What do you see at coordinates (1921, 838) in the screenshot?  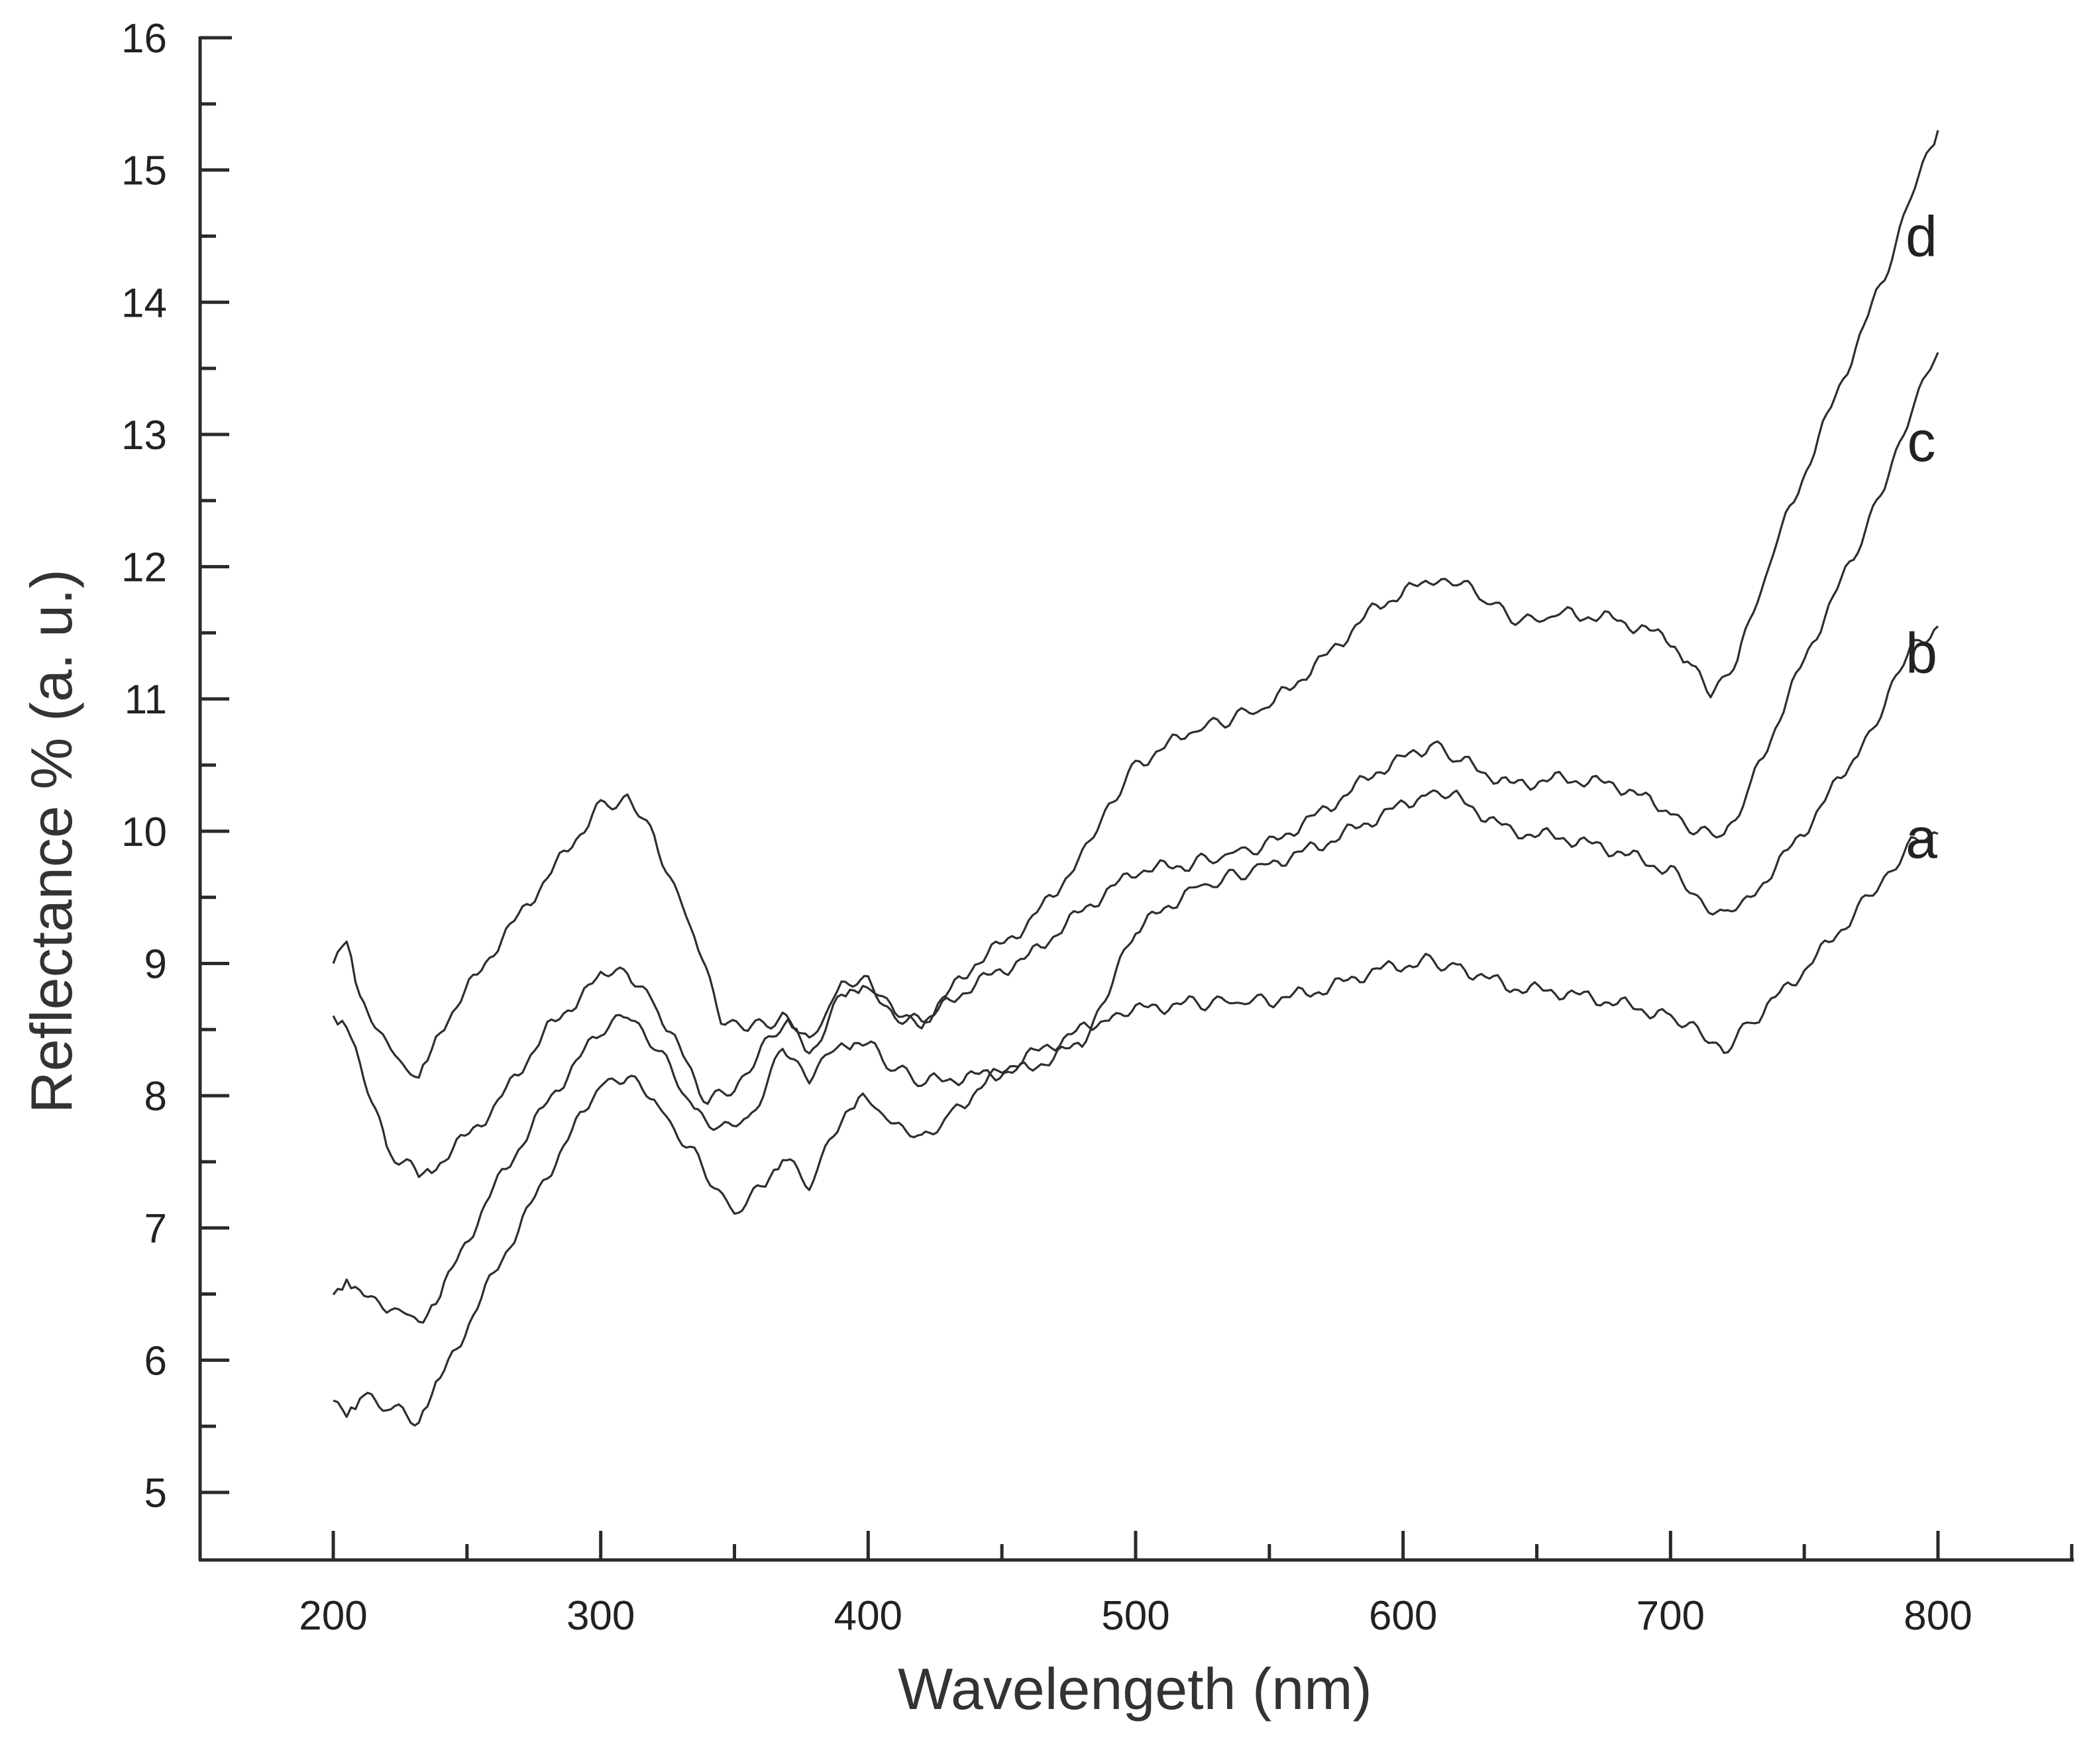 I see `series-label-a: a` at bounding box center [1921, 838].